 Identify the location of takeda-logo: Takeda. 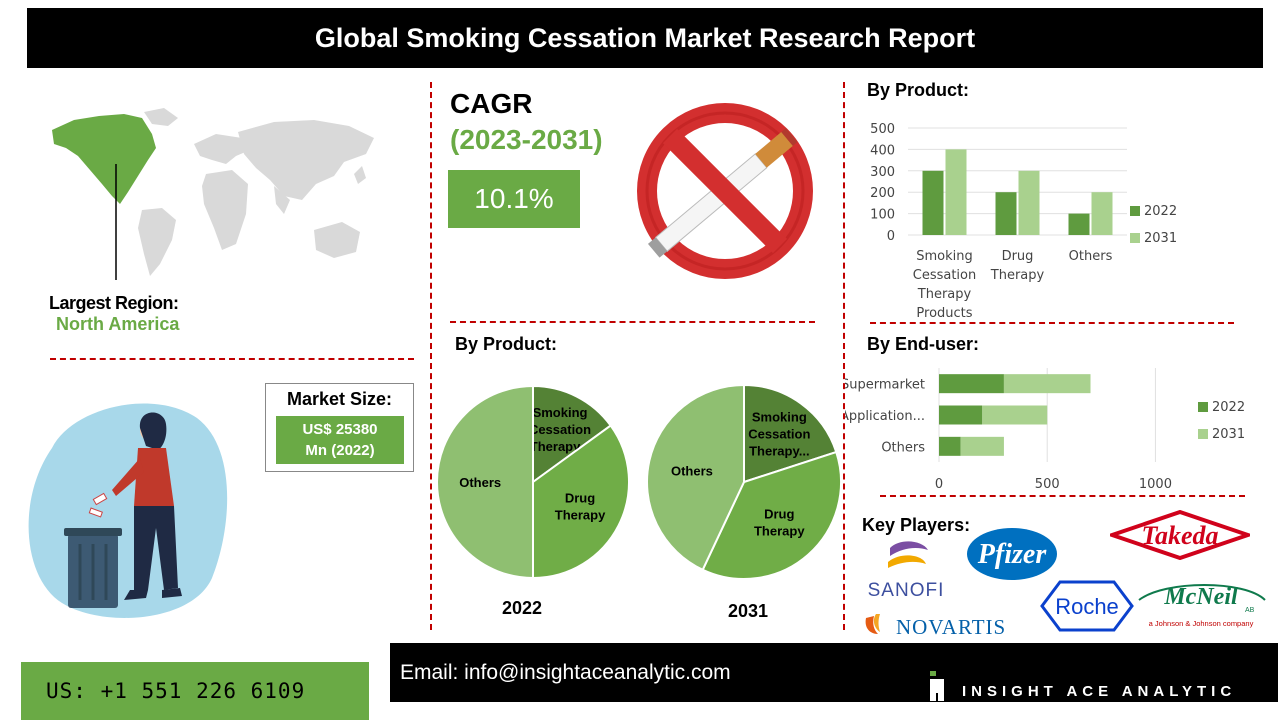
(1180, 535).